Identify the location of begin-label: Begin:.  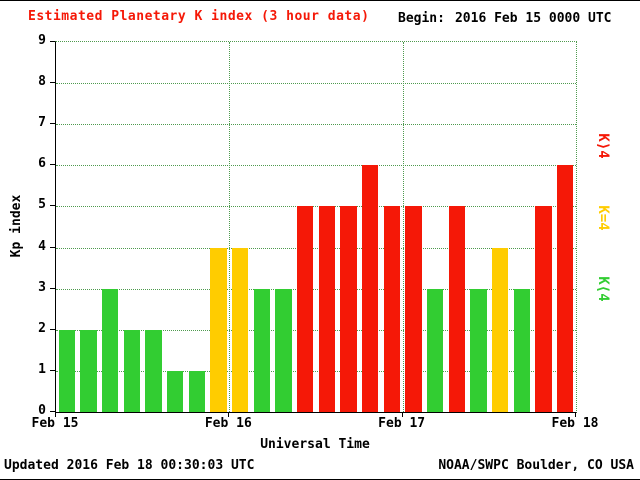
(421, 18).